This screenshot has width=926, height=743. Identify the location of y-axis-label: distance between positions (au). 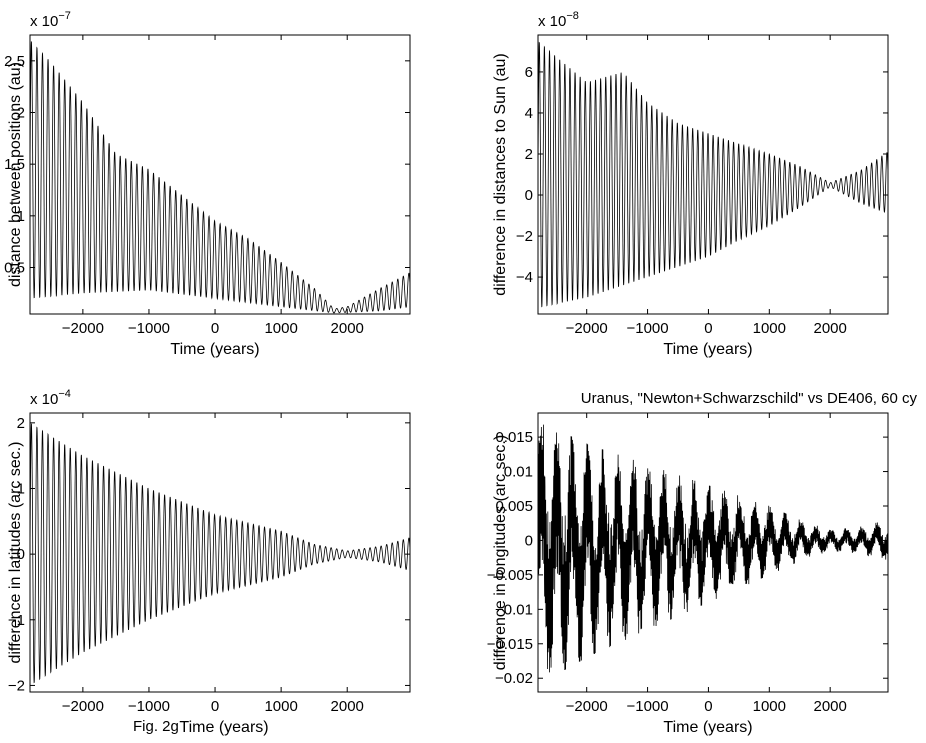
(15, 174).